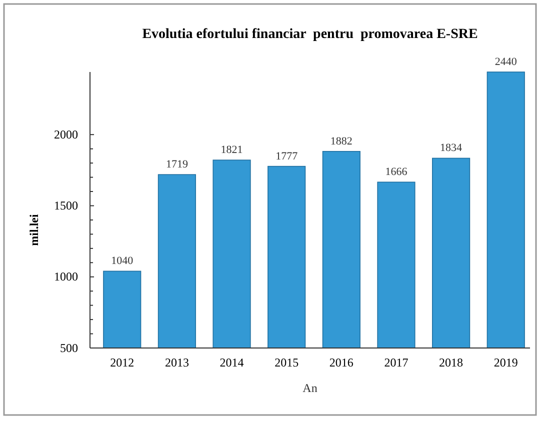 This screenshot has width=540, height=423. I want to click on chart-title: Evolutia efortului financiar pentru promovarea E-SRE, so click(310, 34).